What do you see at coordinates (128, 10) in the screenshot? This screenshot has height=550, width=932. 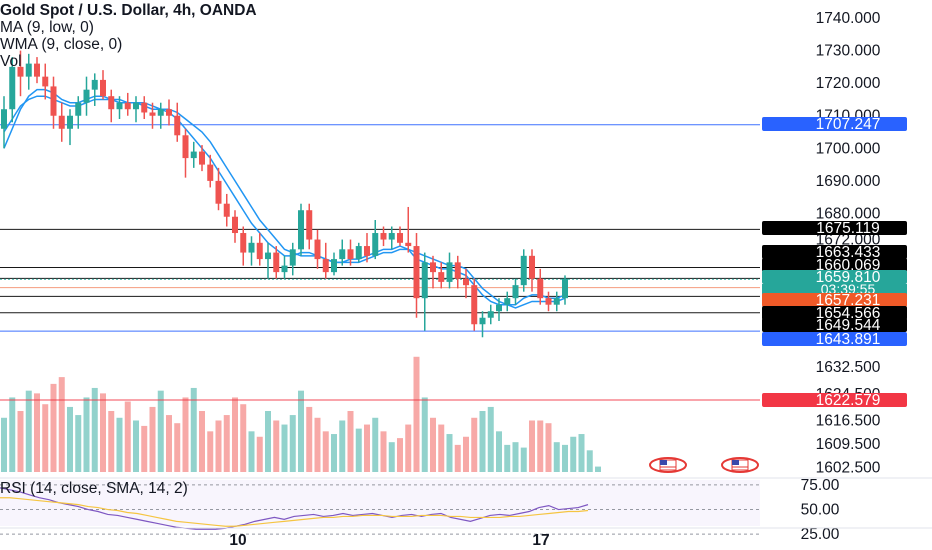 I see `symbol-title: Gold Spot / U.S. Dollar, 4h, OANDA` at bounding box center [128, 10].